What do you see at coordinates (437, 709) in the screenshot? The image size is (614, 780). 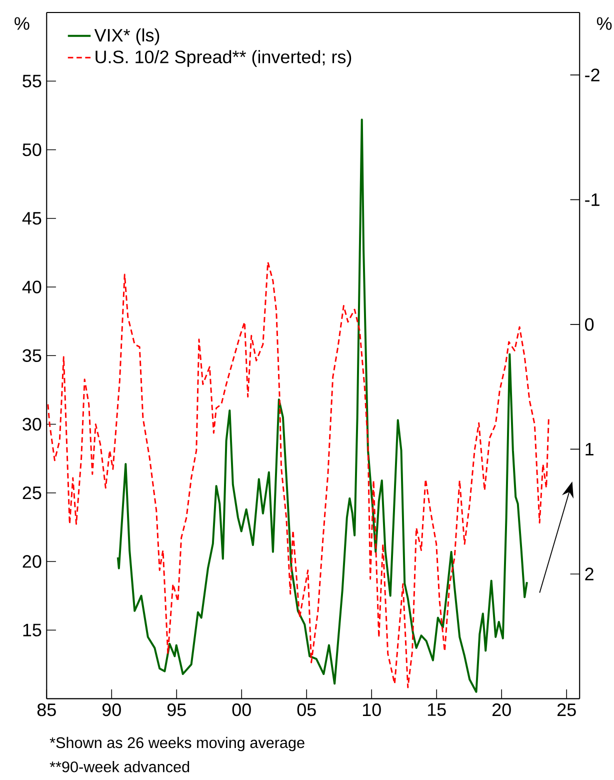 I see `x-tick-label: 15` at bounding box center [437, 709].